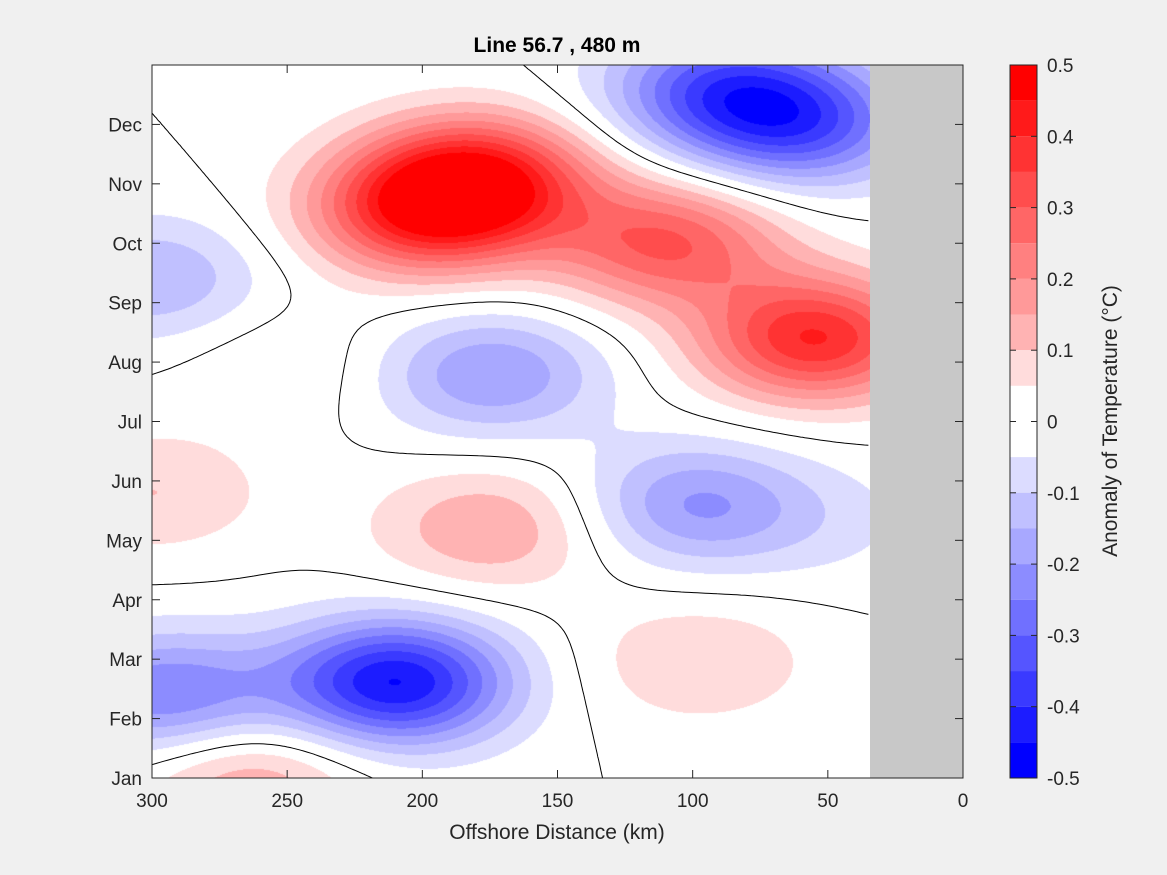  What do you see at coordinates (126, 482) in the screenshot?
I see `y-tick-label: Jun` at bounding box center [126, 482].